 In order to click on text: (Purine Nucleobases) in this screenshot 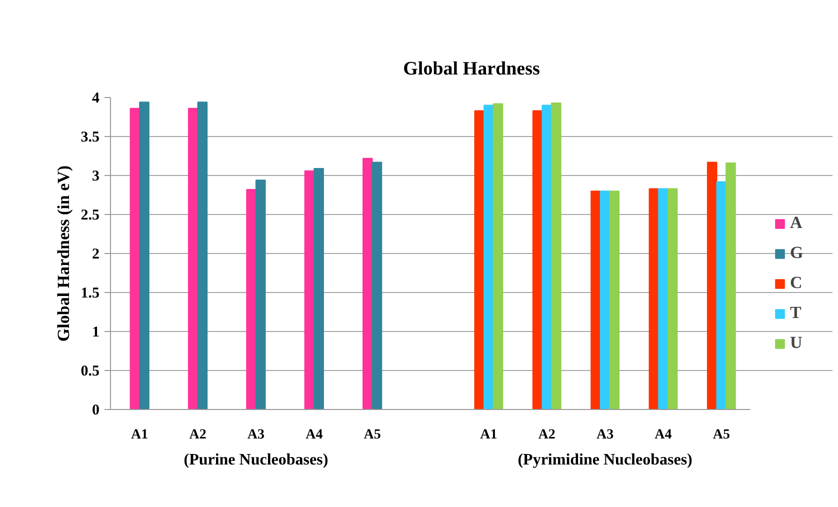, I will do `click(256, 460)`.